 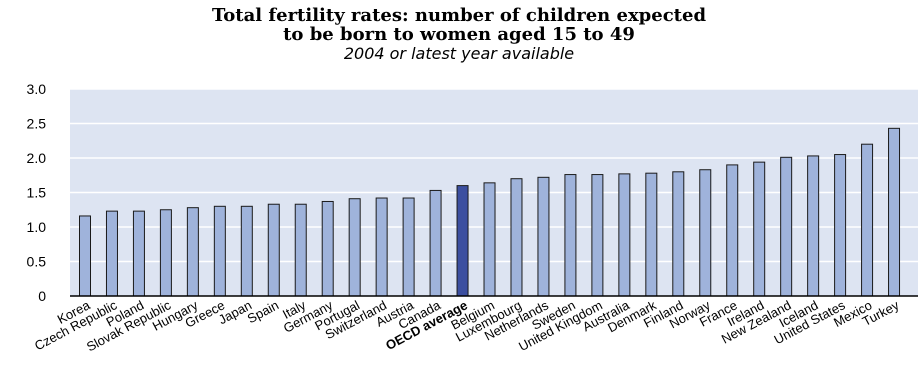 I want to click on y-tick-label: 1.5, so click(x=37, y=193).